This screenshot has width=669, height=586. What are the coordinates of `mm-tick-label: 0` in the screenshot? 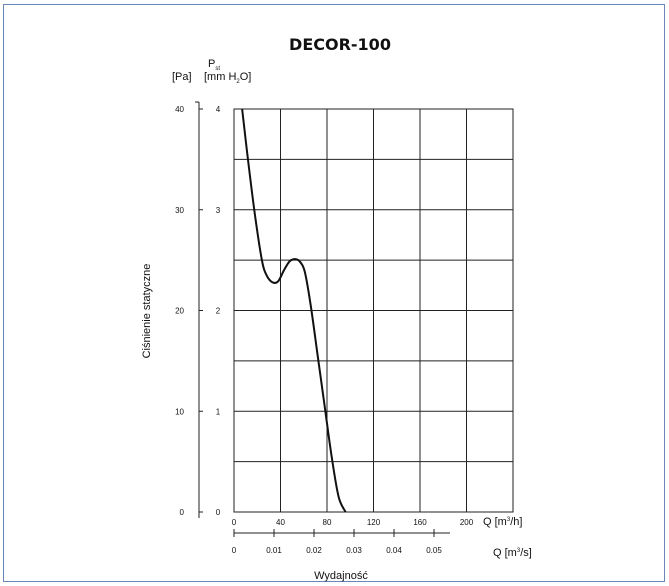 It's located at (218, 512).